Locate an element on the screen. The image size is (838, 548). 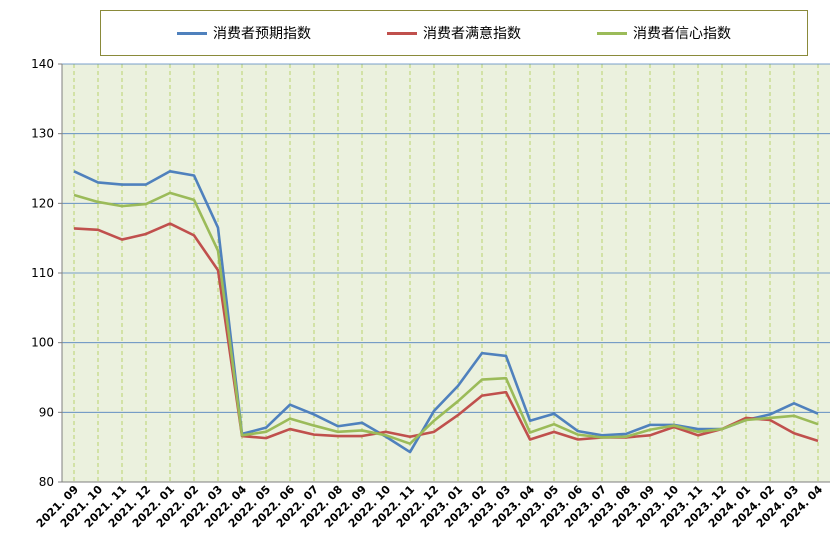
y-tick-label: 120 is located at coordinates (42, 203).